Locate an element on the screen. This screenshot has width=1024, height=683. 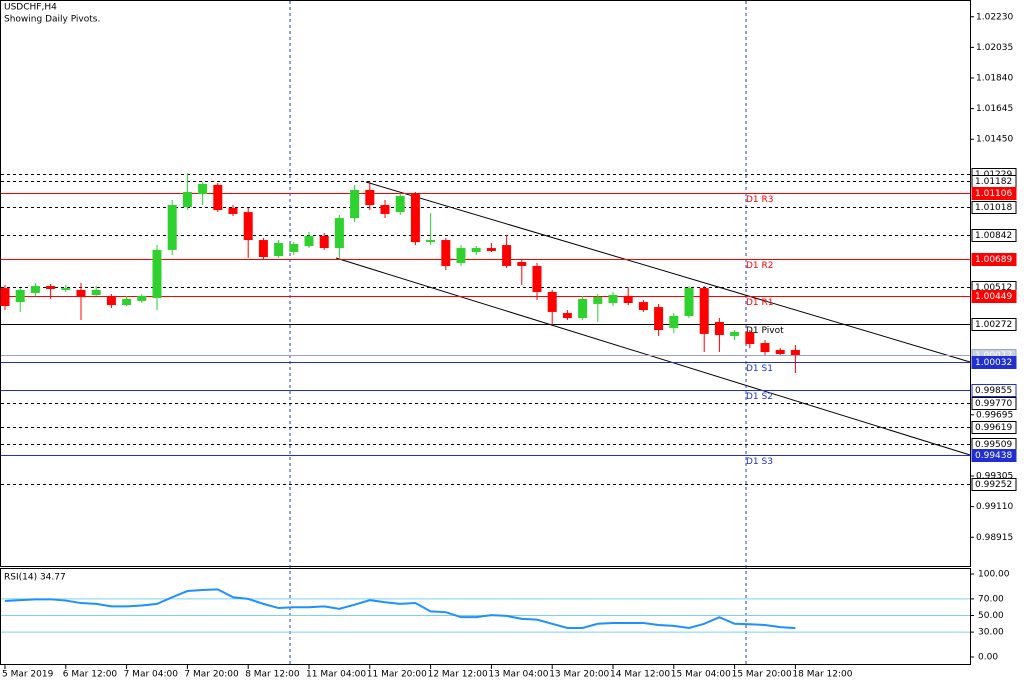
pivot-name: D1 S2 is located at coordinates (759, 397).